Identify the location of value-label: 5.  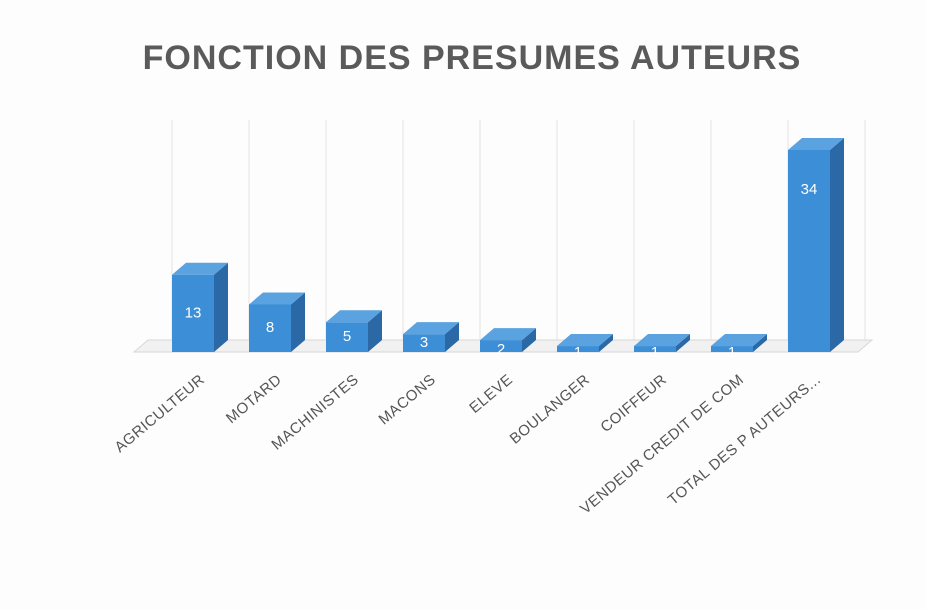
(347, 336).